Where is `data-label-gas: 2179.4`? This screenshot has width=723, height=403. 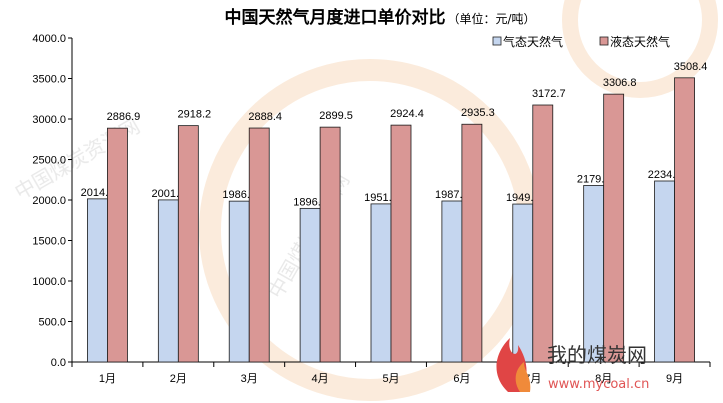
data-label-gas: 2179.4 is located at coordinates (594, 179).